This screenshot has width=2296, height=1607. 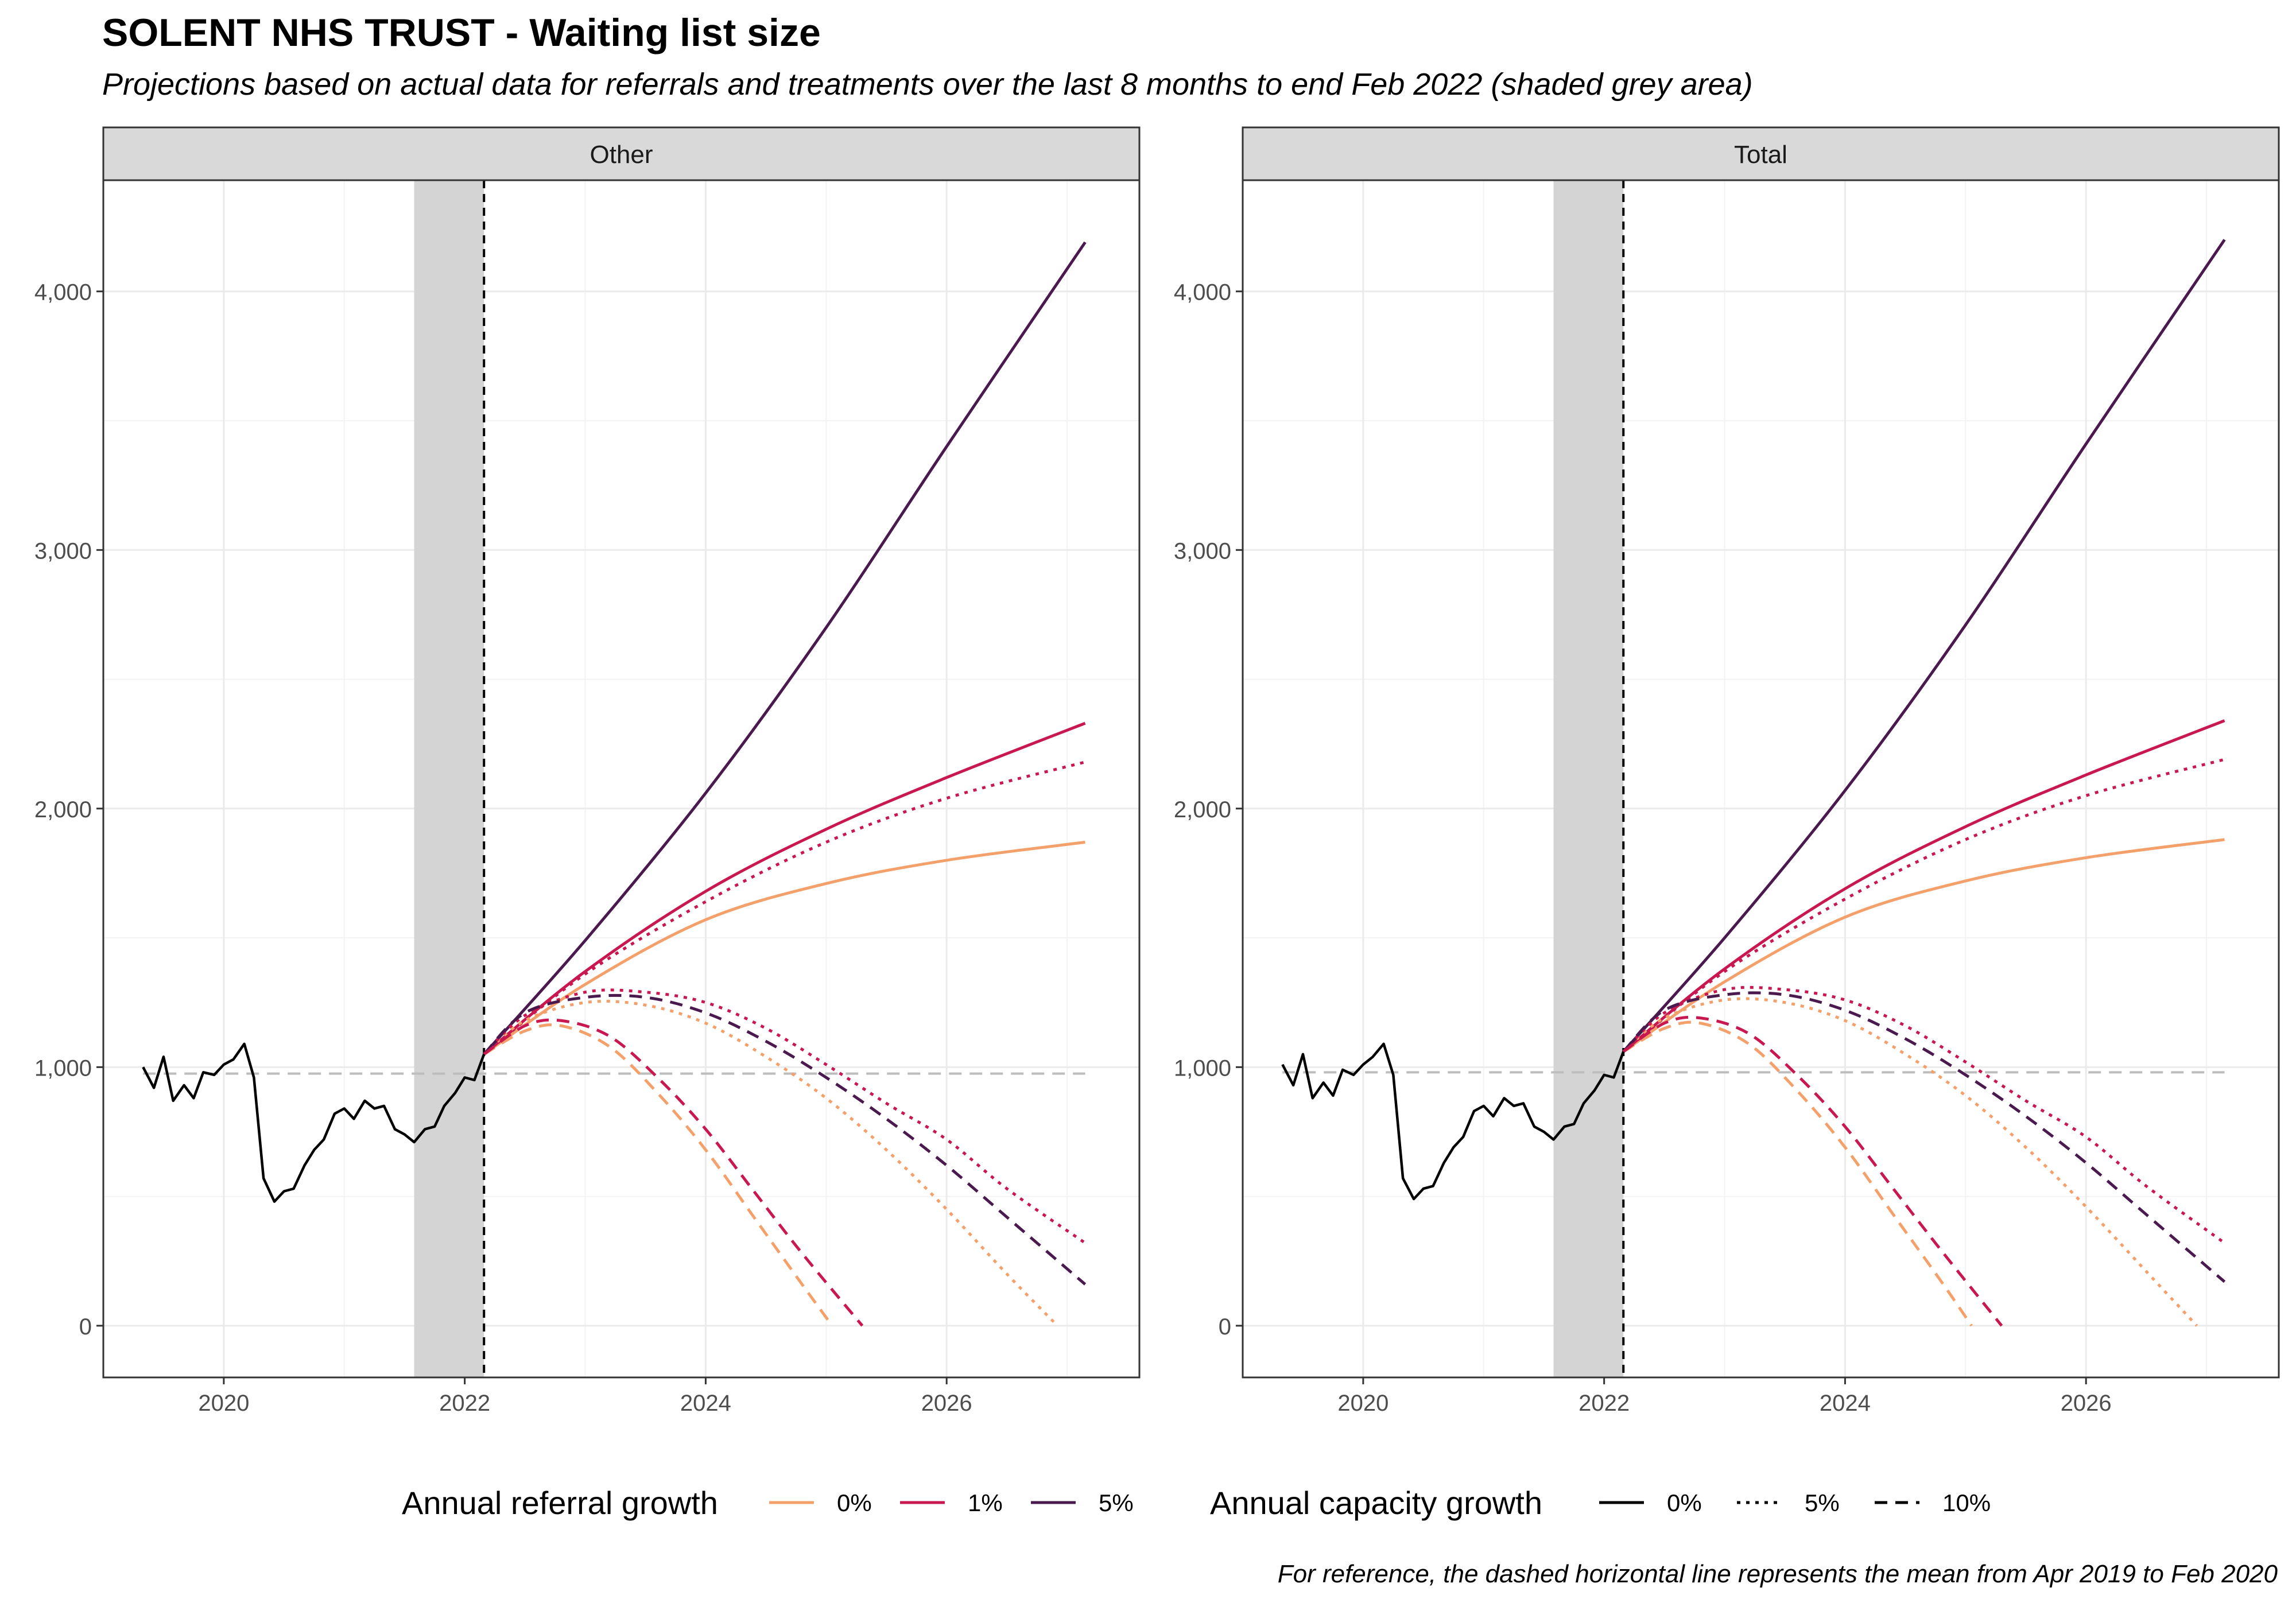 I want to click on legend-label-capacity: 0%, so click(x=1684, y=1503).